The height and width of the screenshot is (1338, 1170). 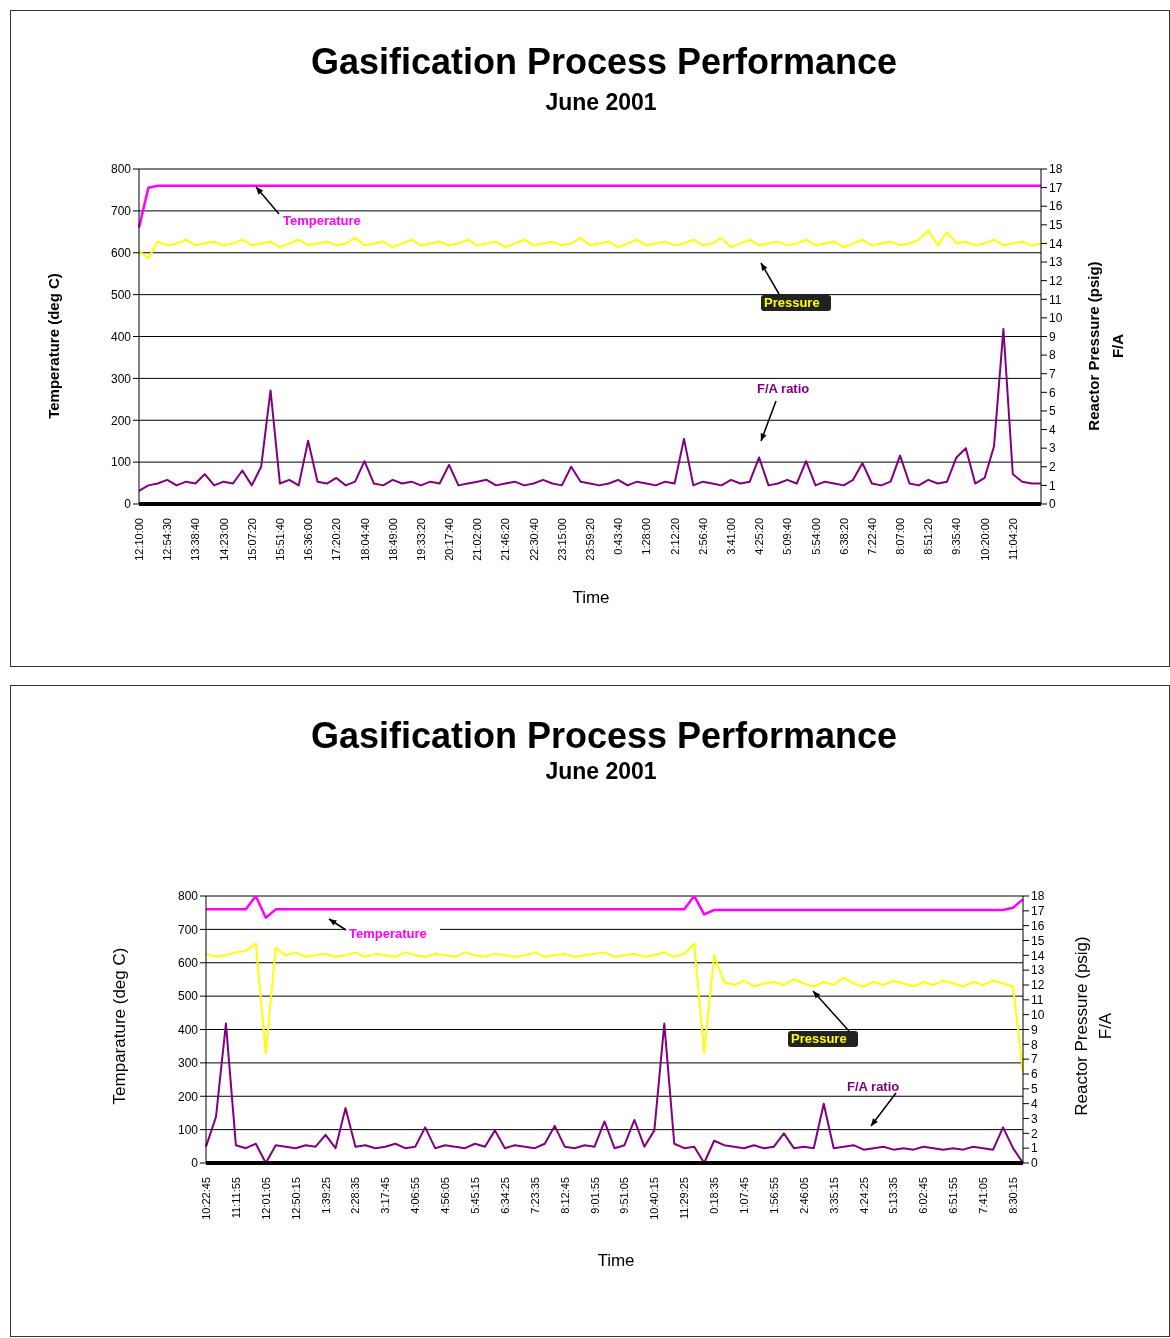 I want to click on y2-tick-label: 4, so click(x=1034, y=1103).